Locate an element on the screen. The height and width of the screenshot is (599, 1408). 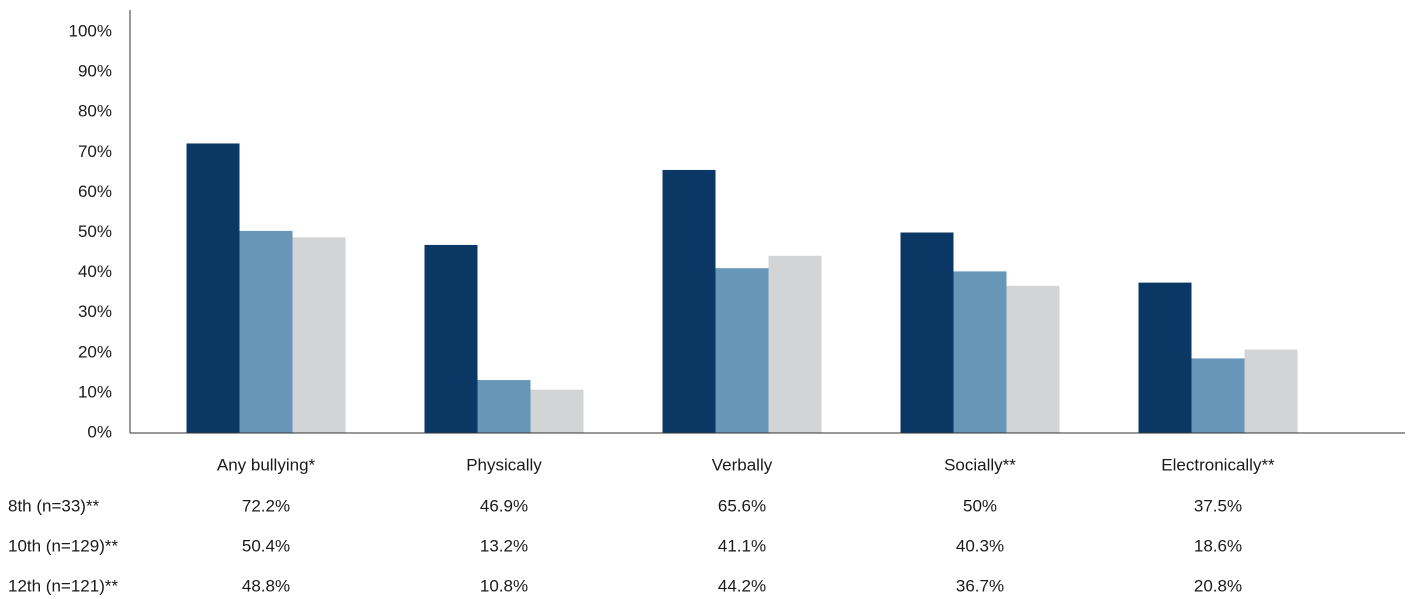
table-value: 13.2% is located at coordinates (504, 545).